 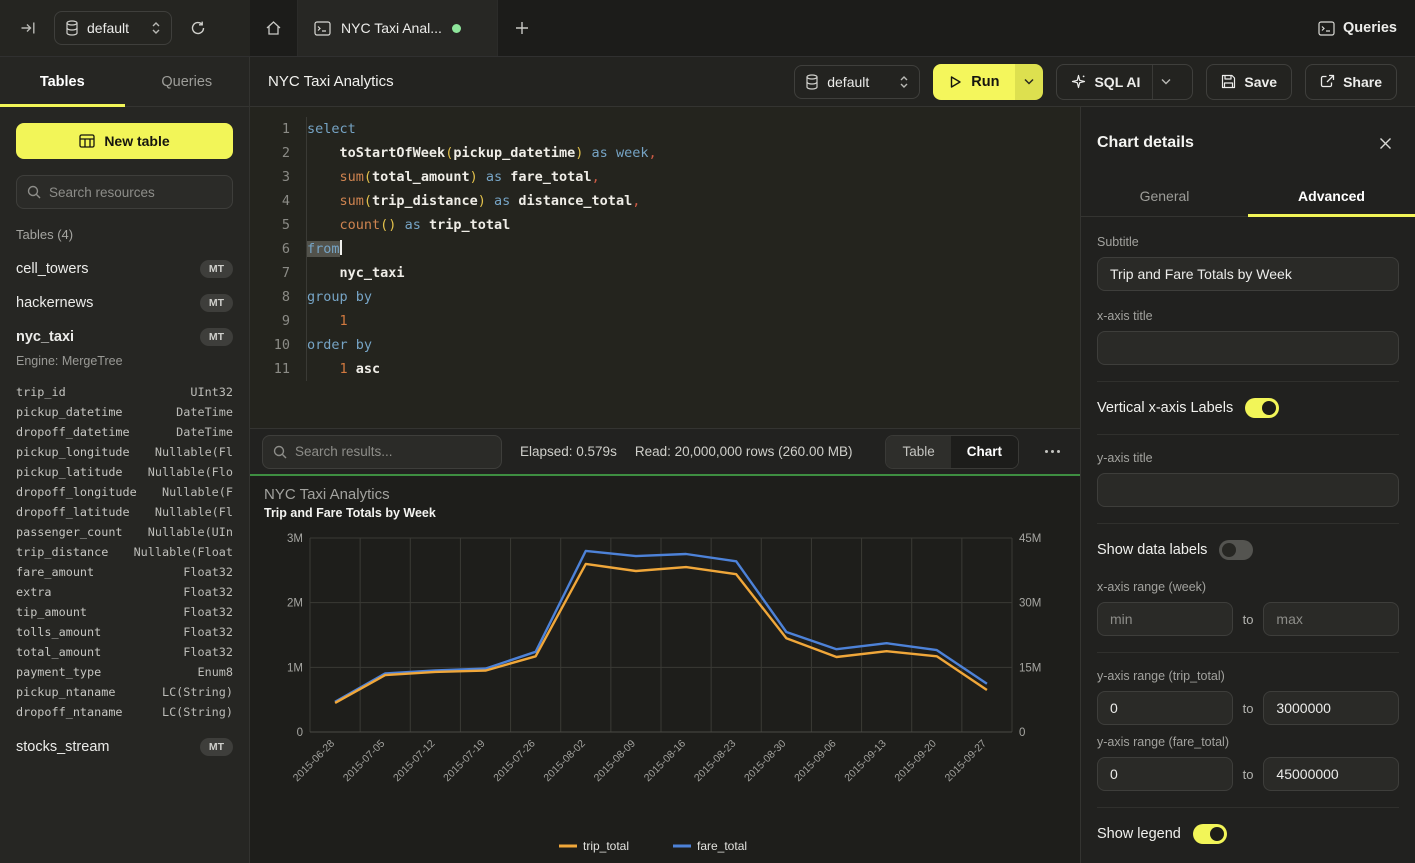 I want to click on xaxis-min-input, so click(x=1165, y=619).